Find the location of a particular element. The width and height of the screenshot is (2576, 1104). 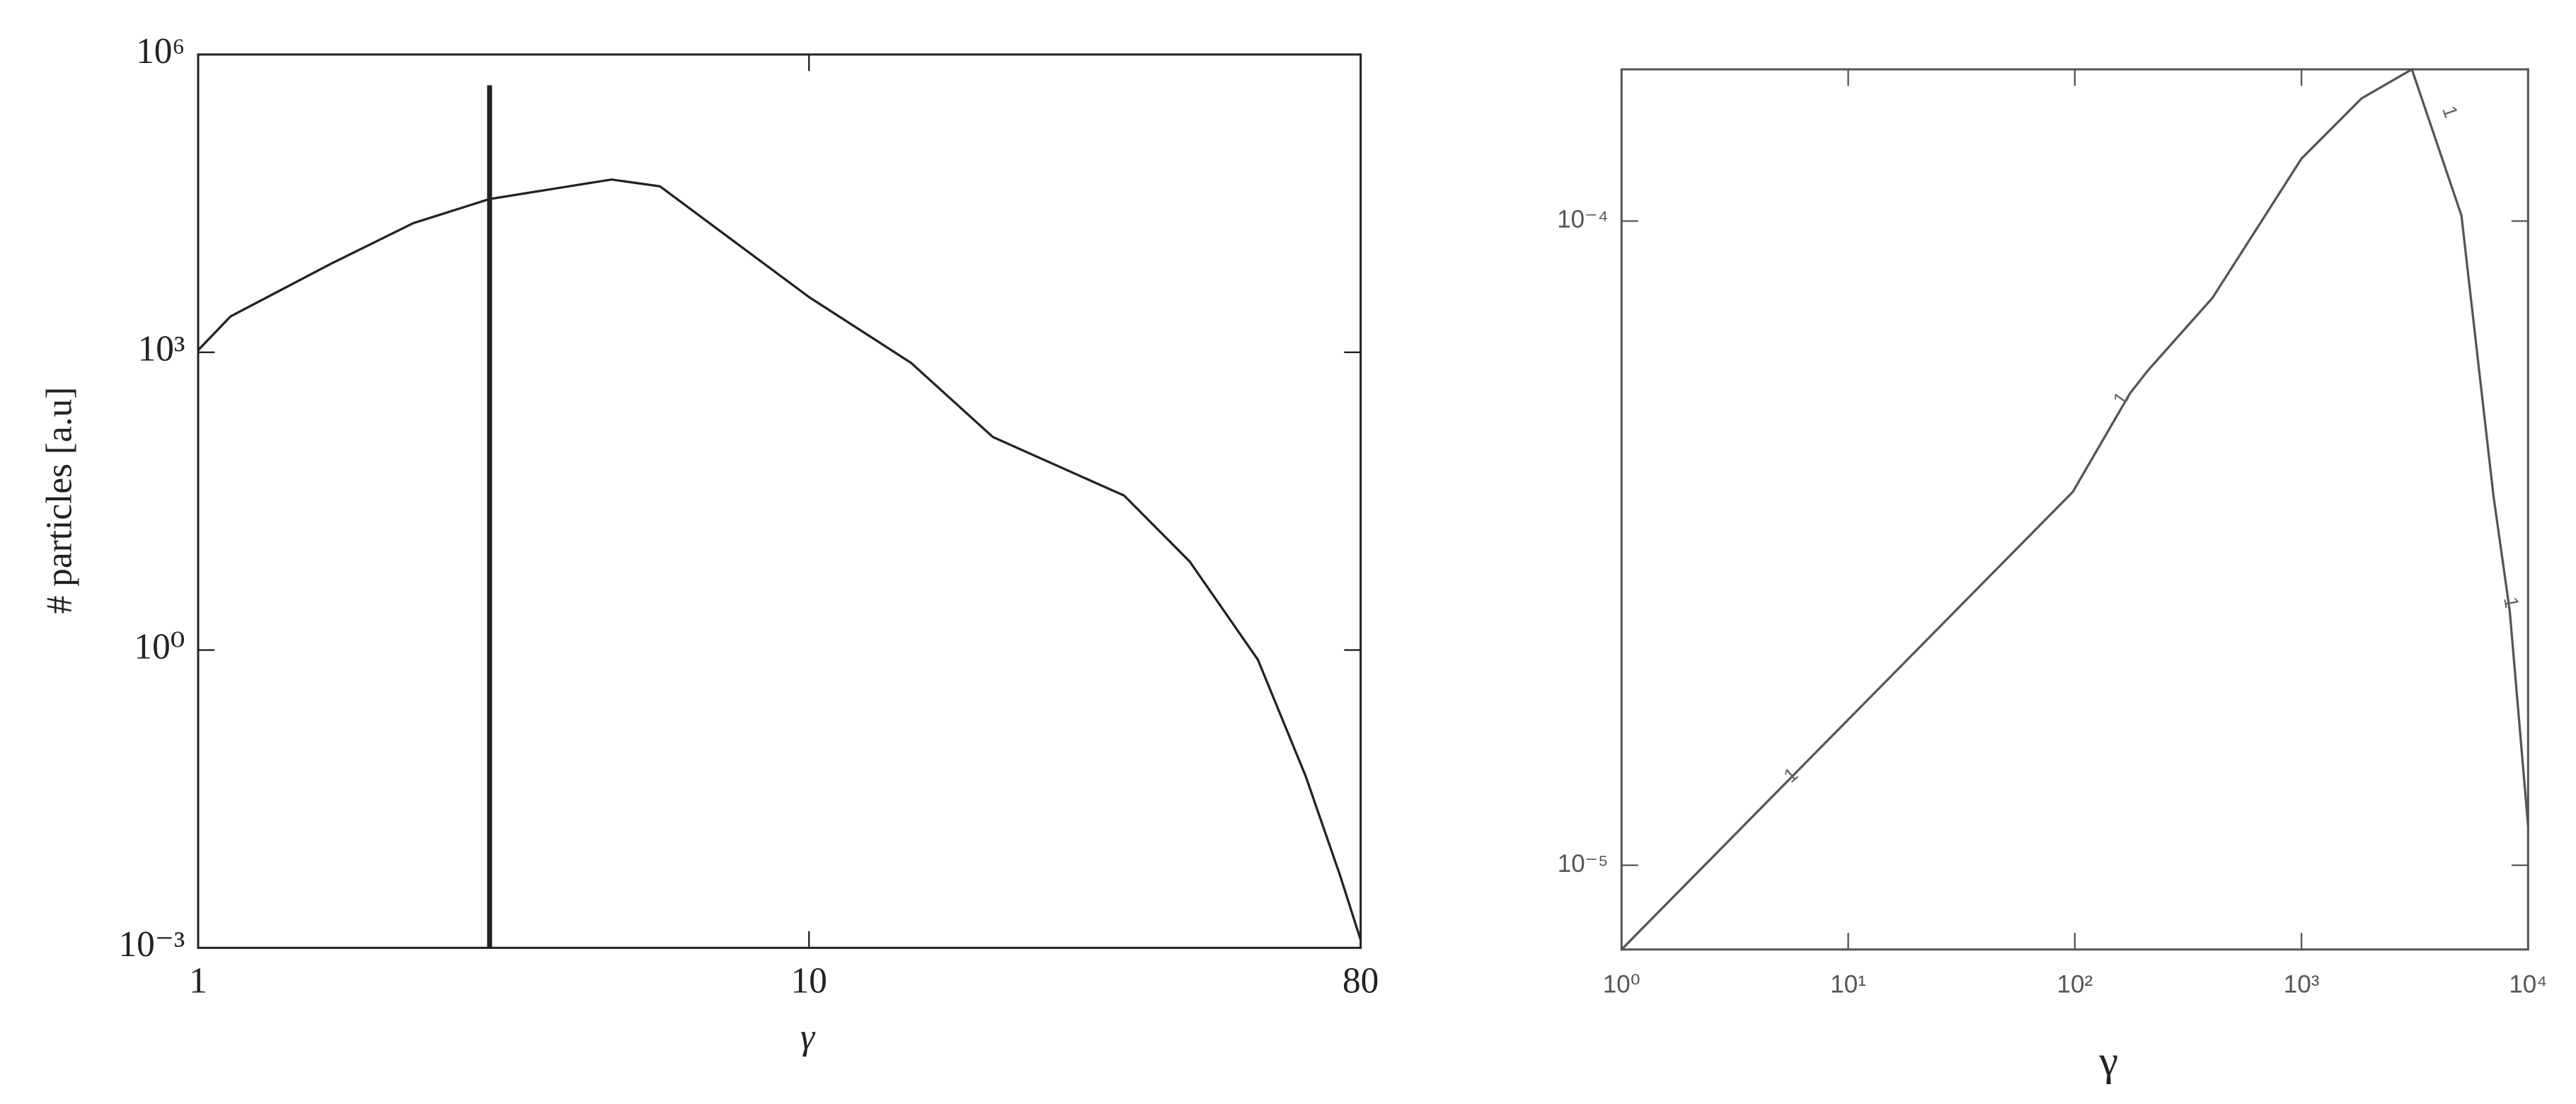

x-tick-label: 10⁰ is located at coordinates (1621, 984).